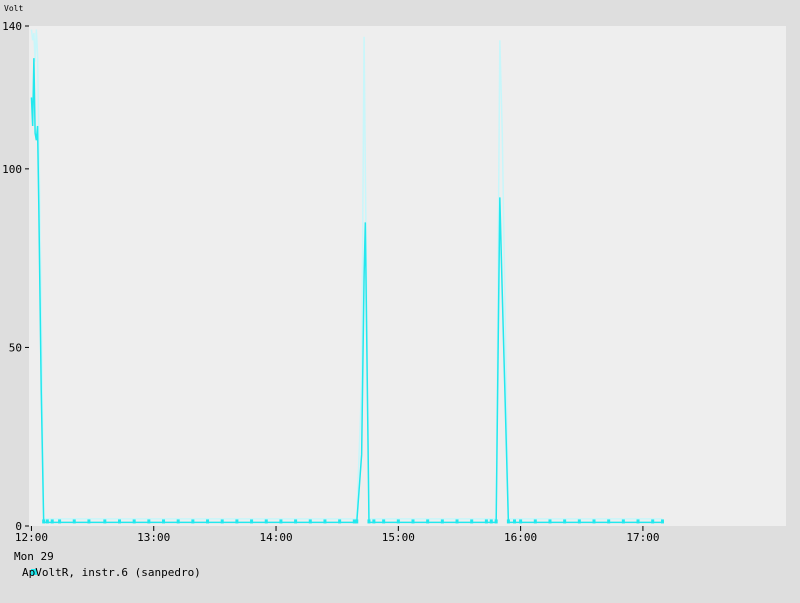 This screenshot has height=603, width=800. I want to click on x-tick-label-0: 12:00, so click(31, 537).